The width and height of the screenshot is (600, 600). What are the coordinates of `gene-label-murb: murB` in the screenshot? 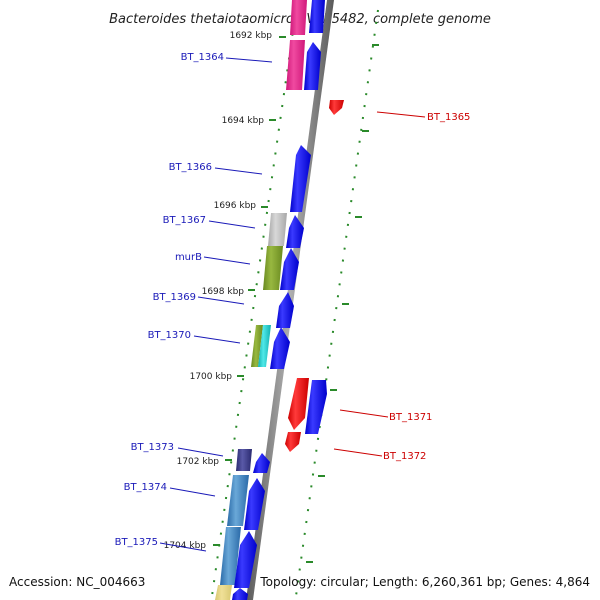 It's located at (188, 257).